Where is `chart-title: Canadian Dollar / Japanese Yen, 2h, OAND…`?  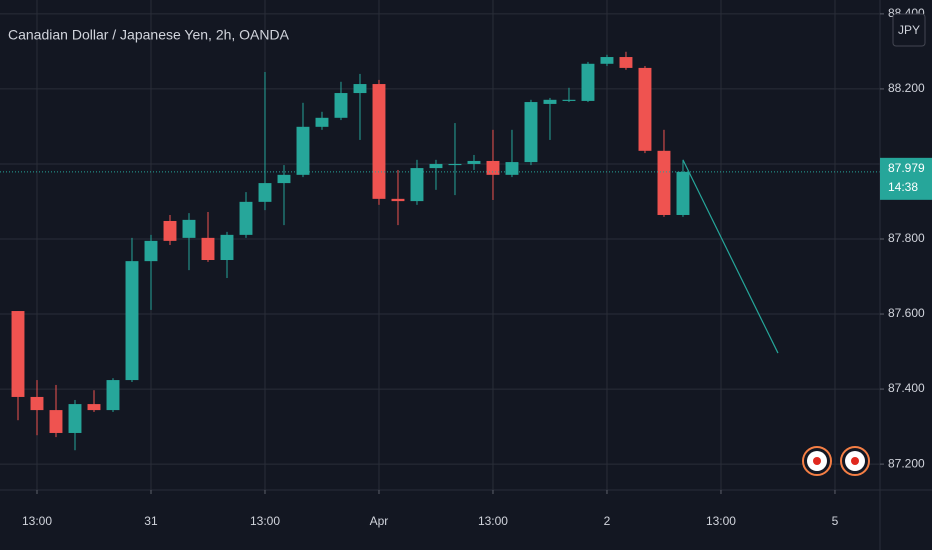
chart-title: Canadian Dollar / Japanese Yen, 2h, OAND… is located at coordinates (149, 35).